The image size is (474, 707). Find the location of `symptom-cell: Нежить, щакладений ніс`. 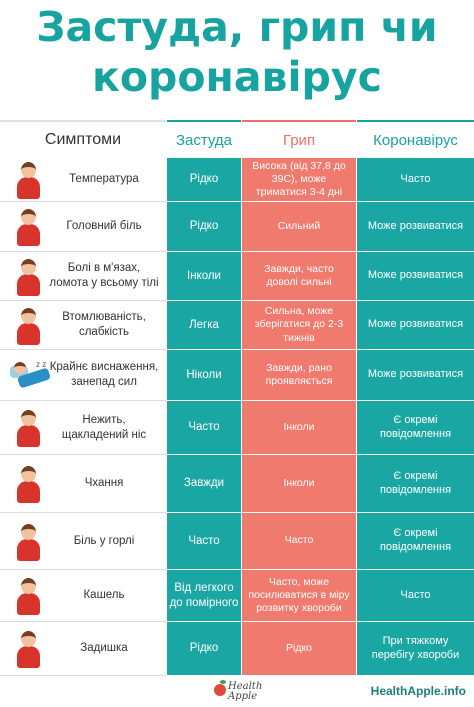

symptom-cell: Нежить, щакладений ніс is located at coordinates (83, 428).